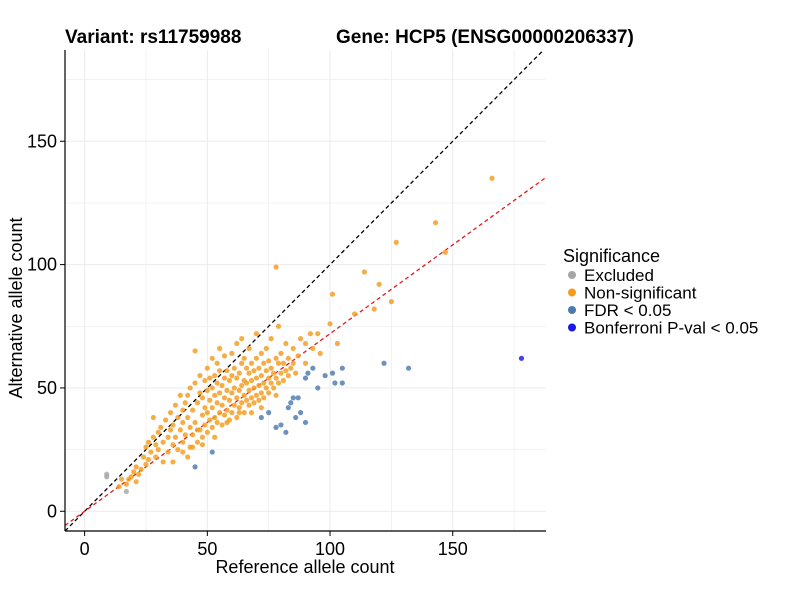 Image resolution: width=800 pixels, height=600 pixels. I want to click on y-axis-title: Alternative allele count, so click(16, 307).